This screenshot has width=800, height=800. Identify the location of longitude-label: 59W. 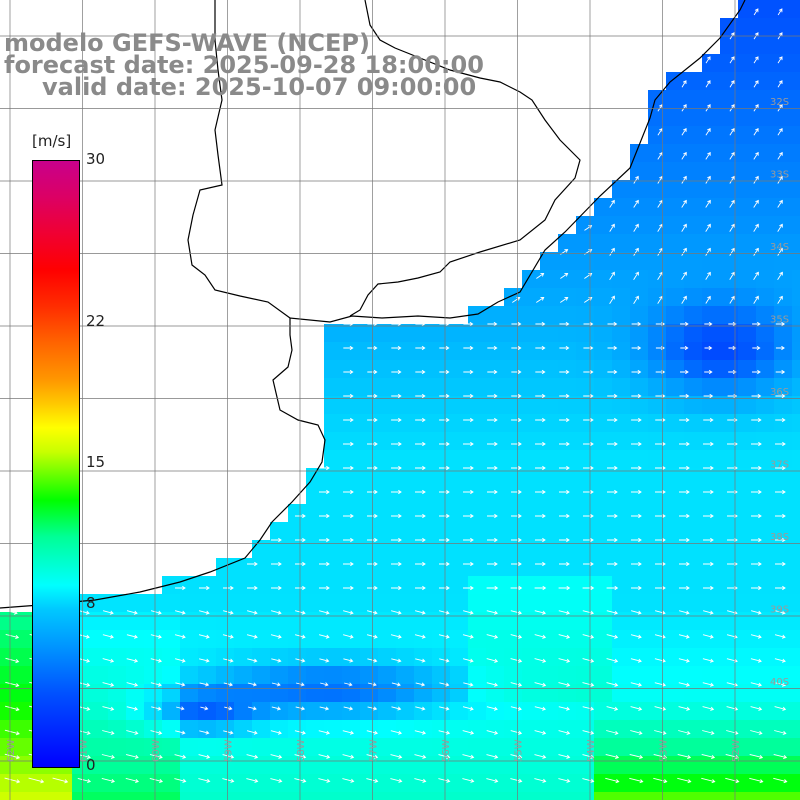
(229, 750).